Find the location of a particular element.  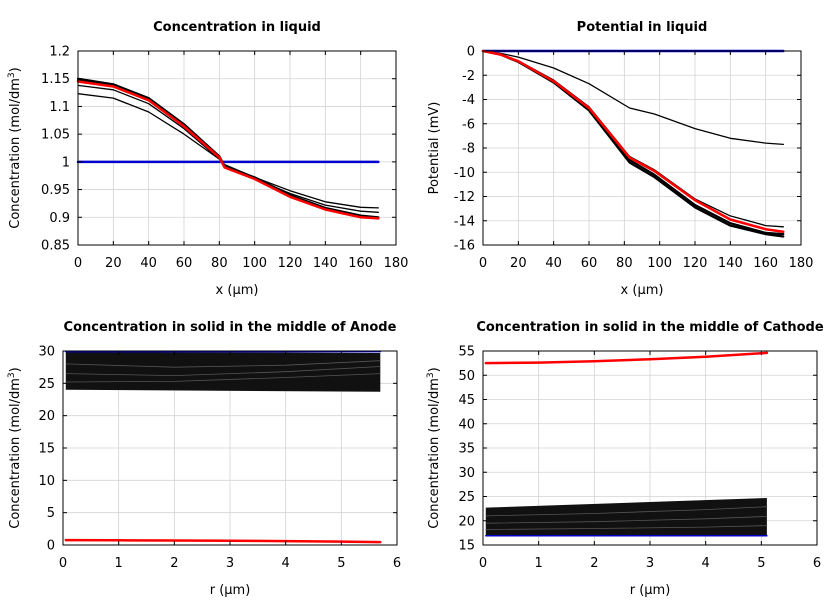

y-tick-label: 5 is located at coordinates (51, 513).